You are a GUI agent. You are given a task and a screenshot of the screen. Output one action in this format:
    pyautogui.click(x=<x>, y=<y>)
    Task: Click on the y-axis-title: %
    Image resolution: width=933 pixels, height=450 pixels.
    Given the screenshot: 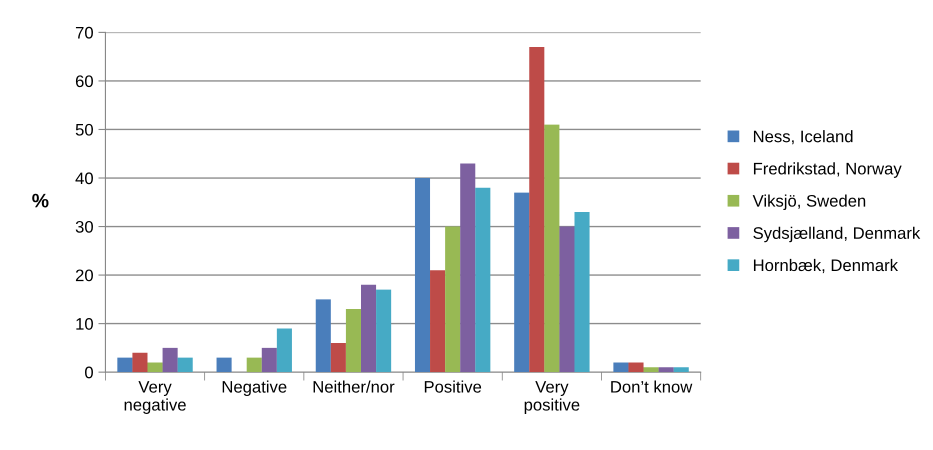 What is the action you would take?
    pyautogui.click(x=40, y=201)
    